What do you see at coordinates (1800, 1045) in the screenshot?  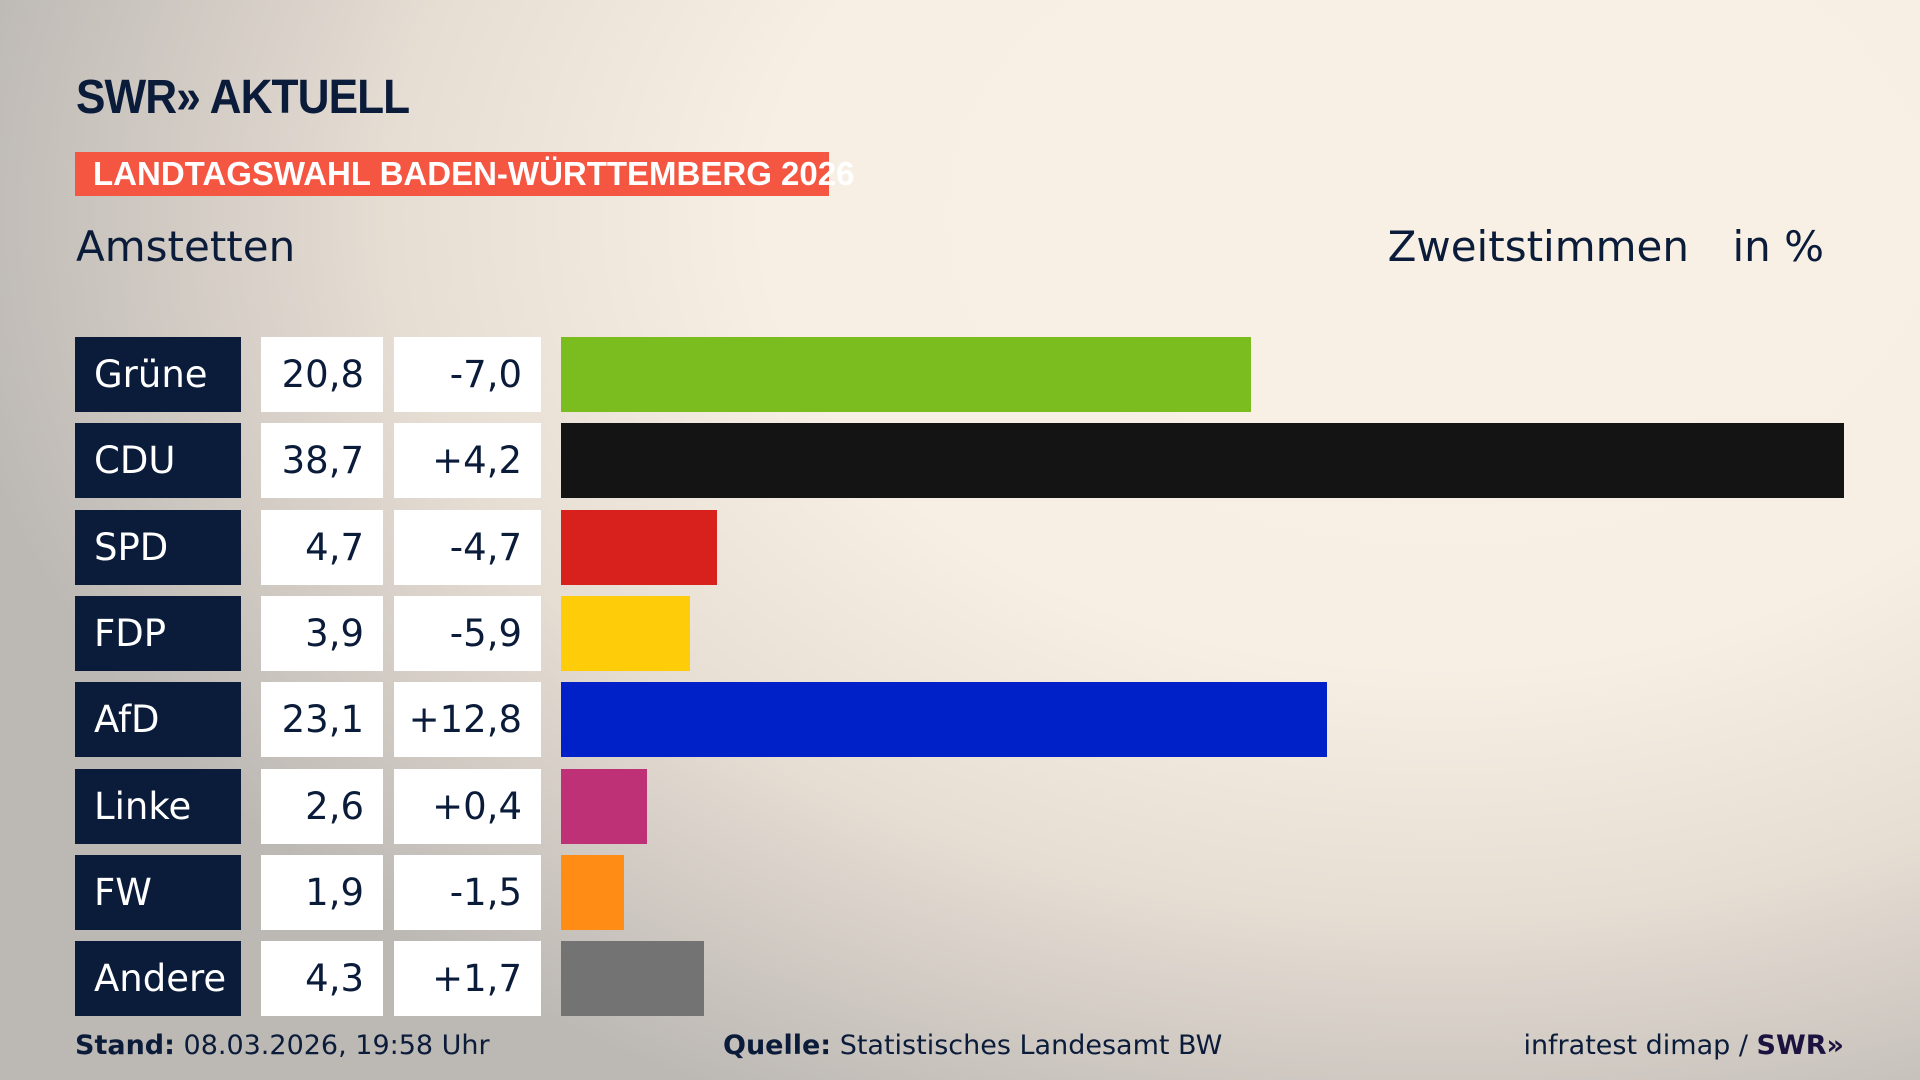 I see `swr-logo: SWR»` at bounding box center [1800, 1045].